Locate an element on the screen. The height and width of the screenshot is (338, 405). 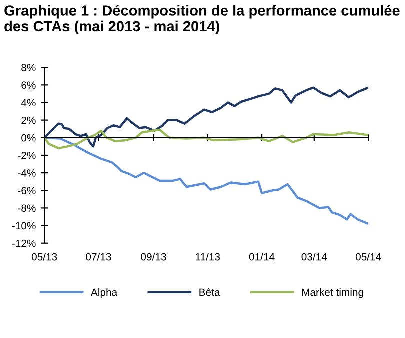
x-tick-label: 05/13 is located at coordinates (45, 257).